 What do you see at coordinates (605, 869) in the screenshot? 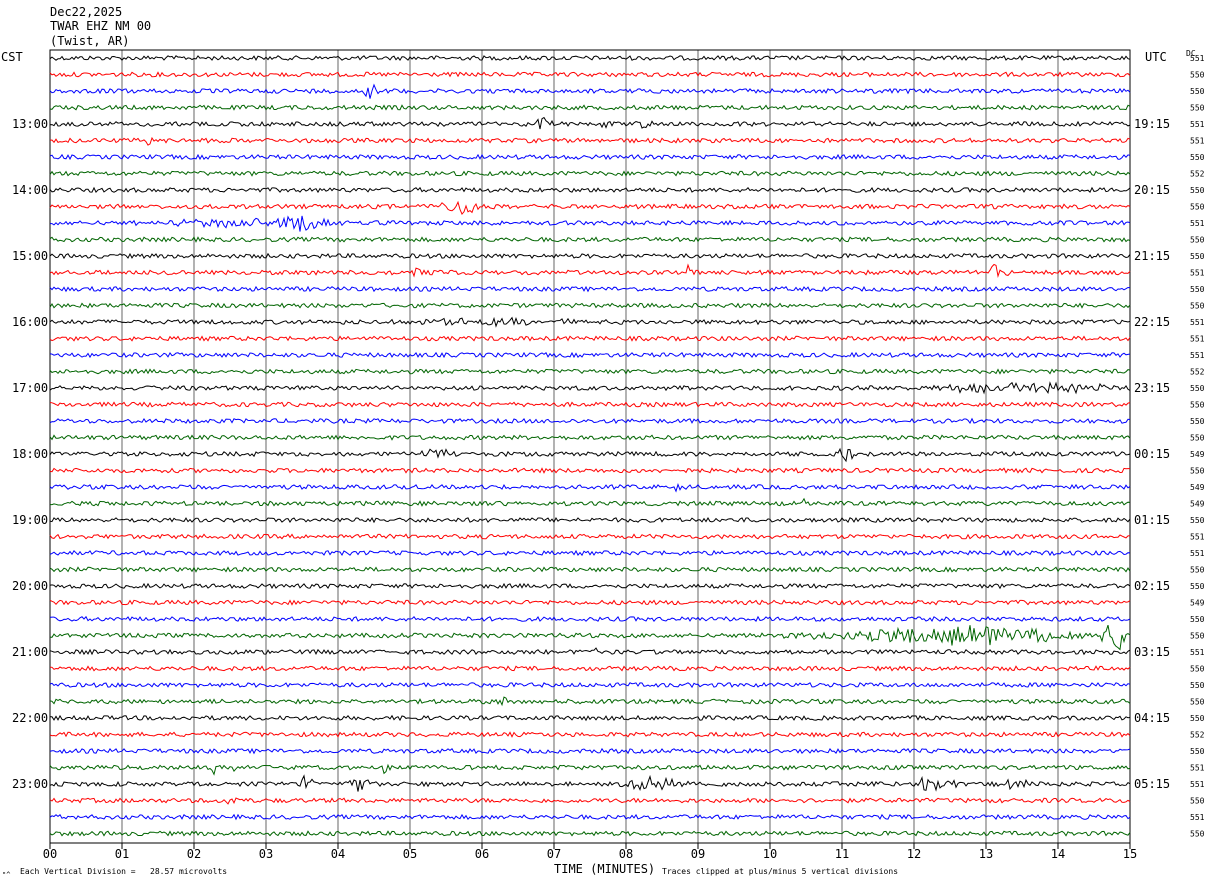
I see `x-axis-title: TIME (MINUTES)` at bounding box center [605, 869].